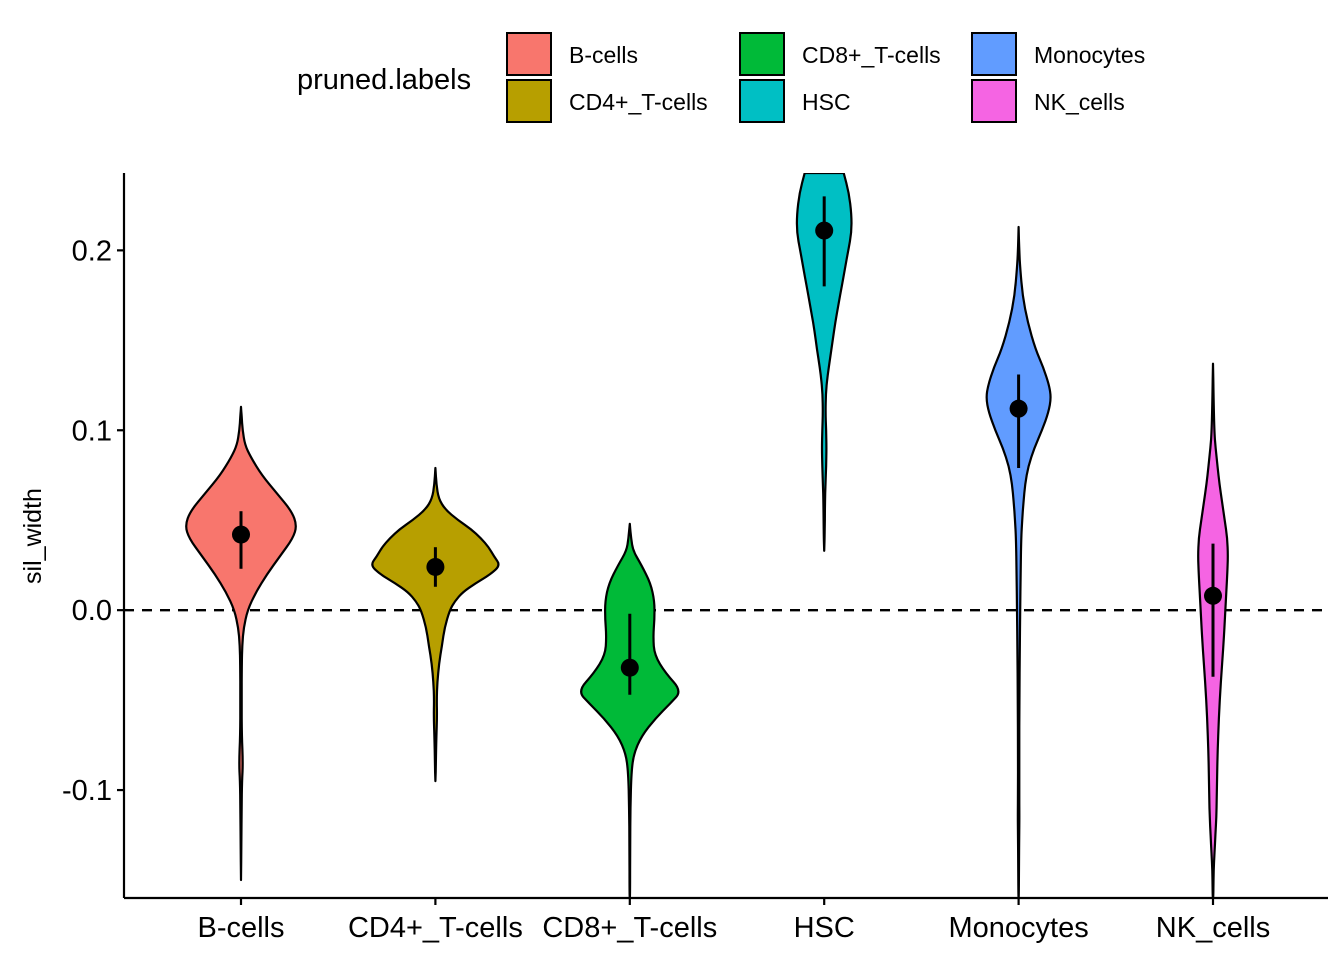 This screenshot has height=960, width=1344. Describe the element at coordinates (241, 643) in the screenshot. I see `violin-b-cells` at that location.